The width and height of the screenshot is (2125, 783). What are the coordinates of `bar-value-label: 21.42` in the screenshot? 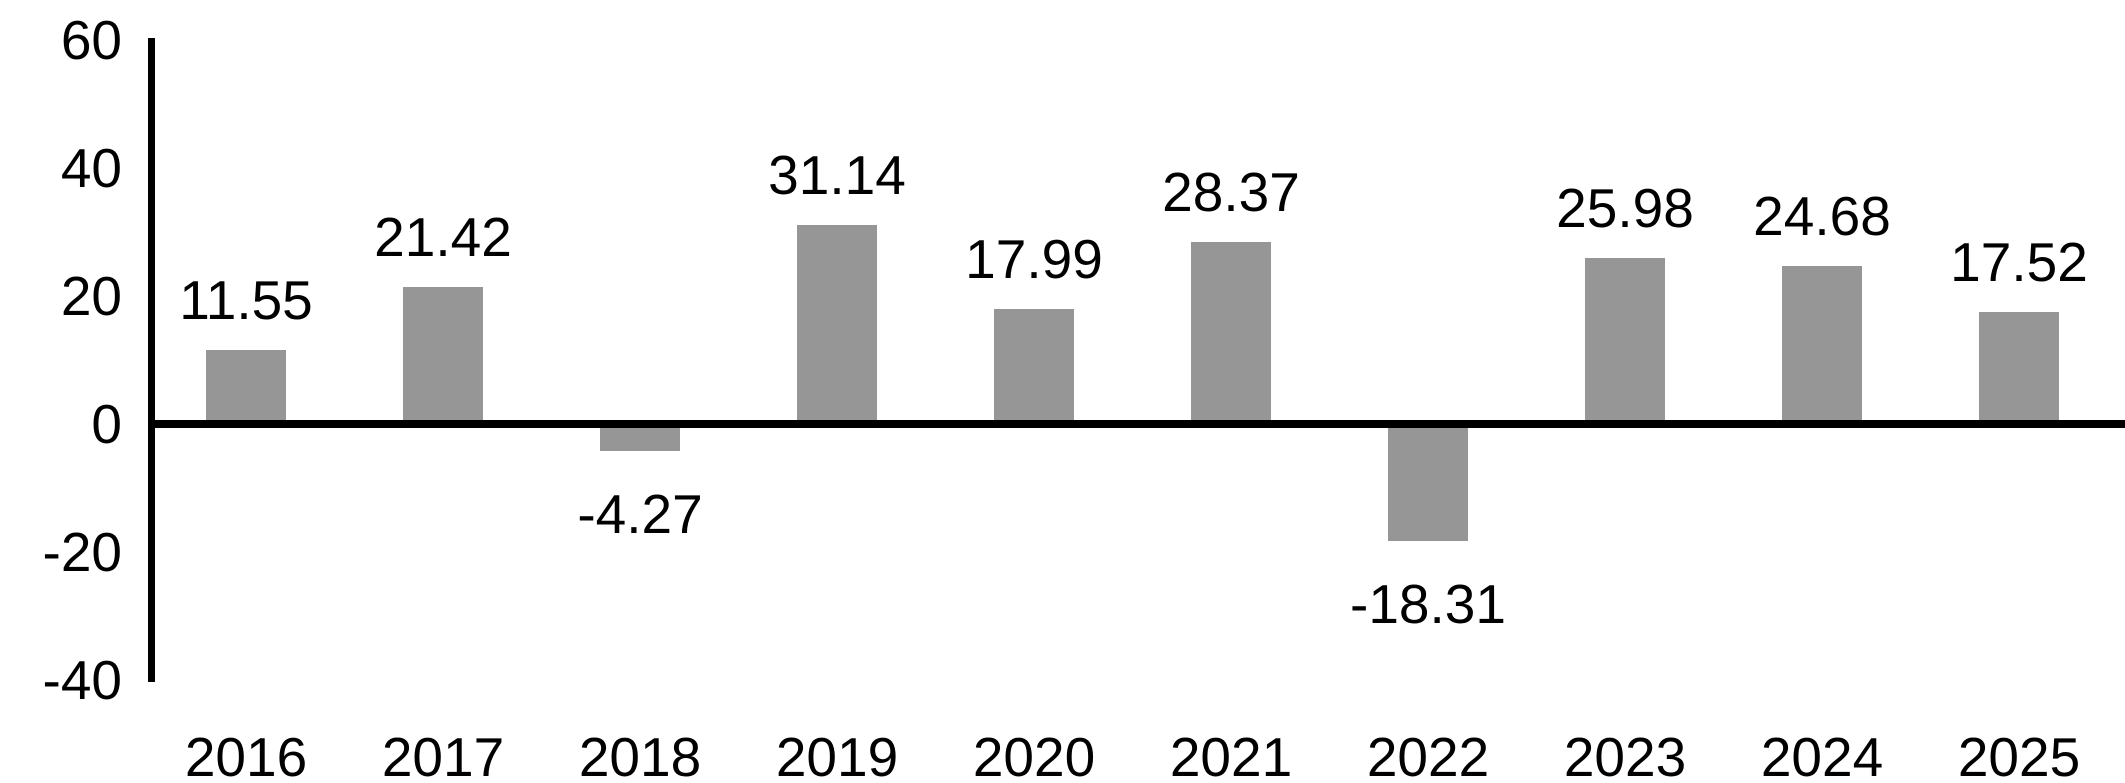 It's located at (443, 237).